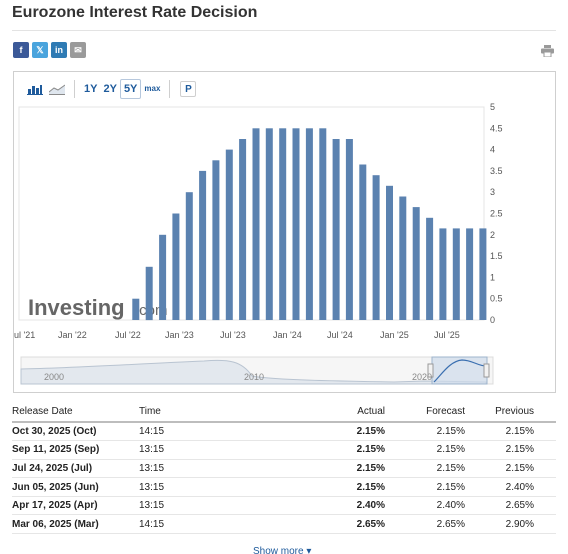 Image resolution: width=568 pixels, height=554 pixels. I want to click on x-tick-label: ul '21, so click(24, 335).